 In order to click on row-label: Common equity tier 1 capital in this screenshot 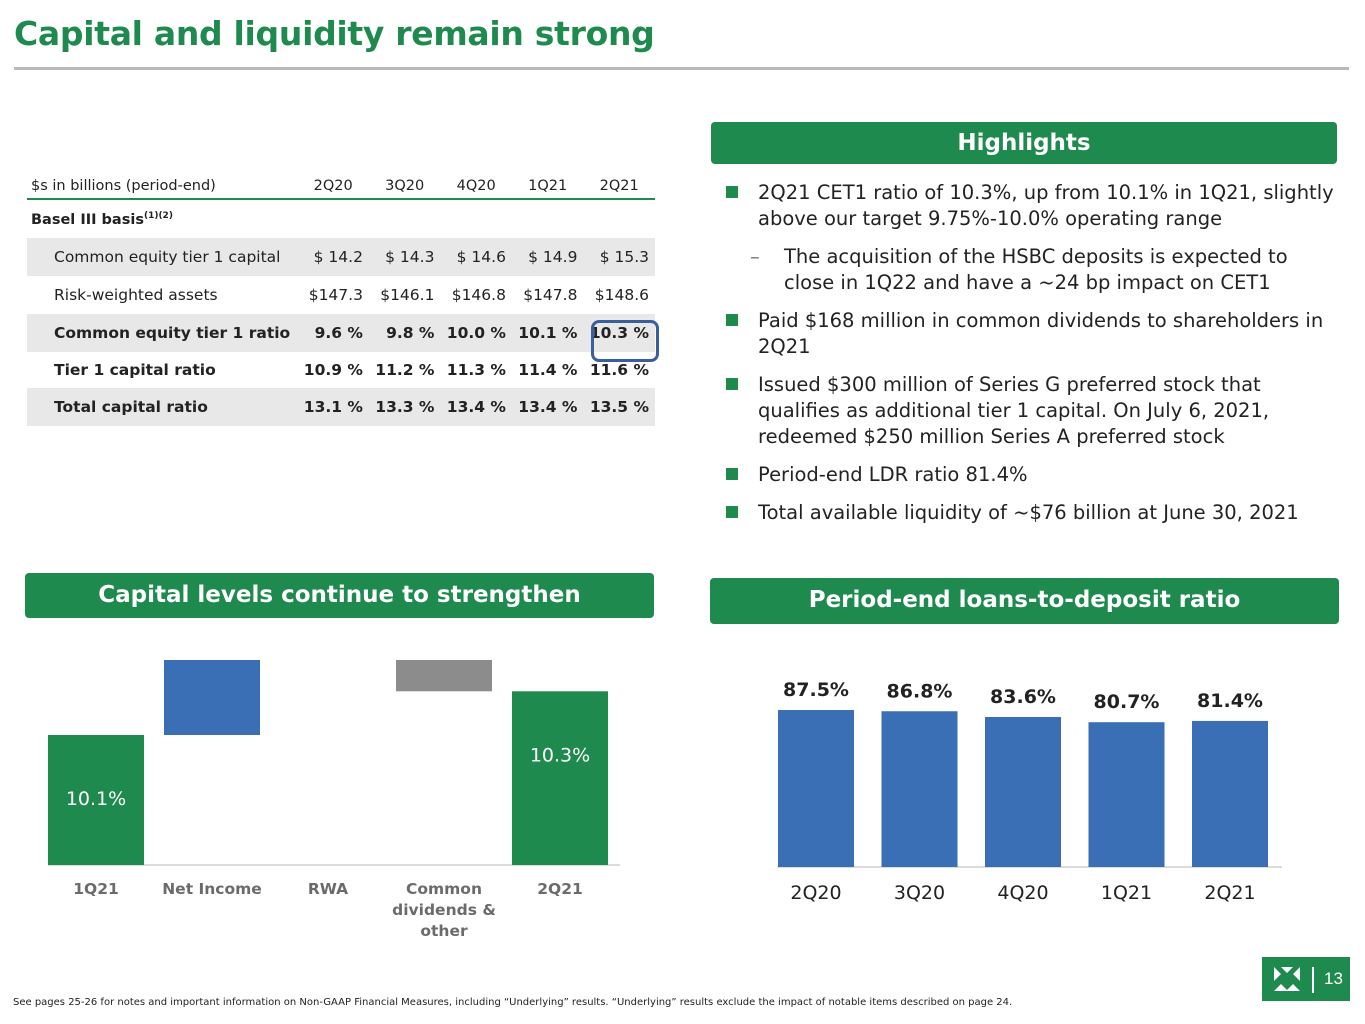, I will do `click(162, 257)`.